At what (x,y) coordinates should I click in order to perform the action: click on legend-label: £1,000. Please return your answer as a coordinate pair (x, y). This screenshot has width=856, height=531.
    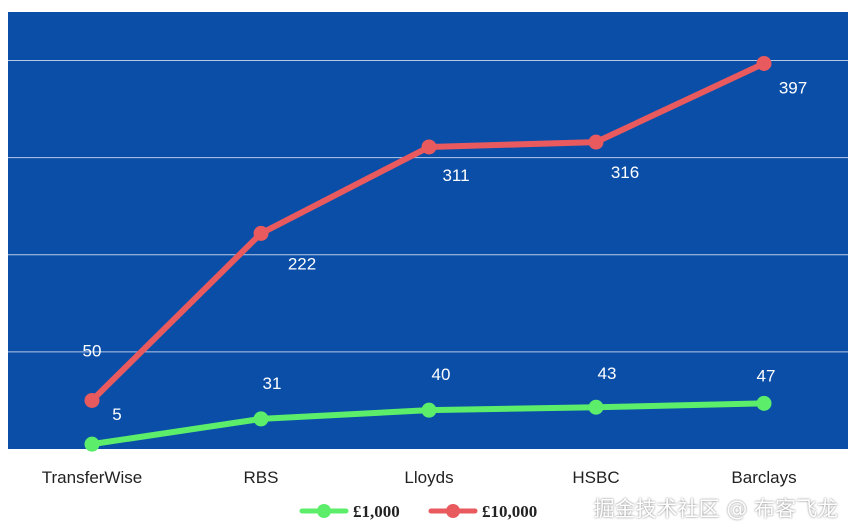
    Looking at the image, I should click on (376, 511).